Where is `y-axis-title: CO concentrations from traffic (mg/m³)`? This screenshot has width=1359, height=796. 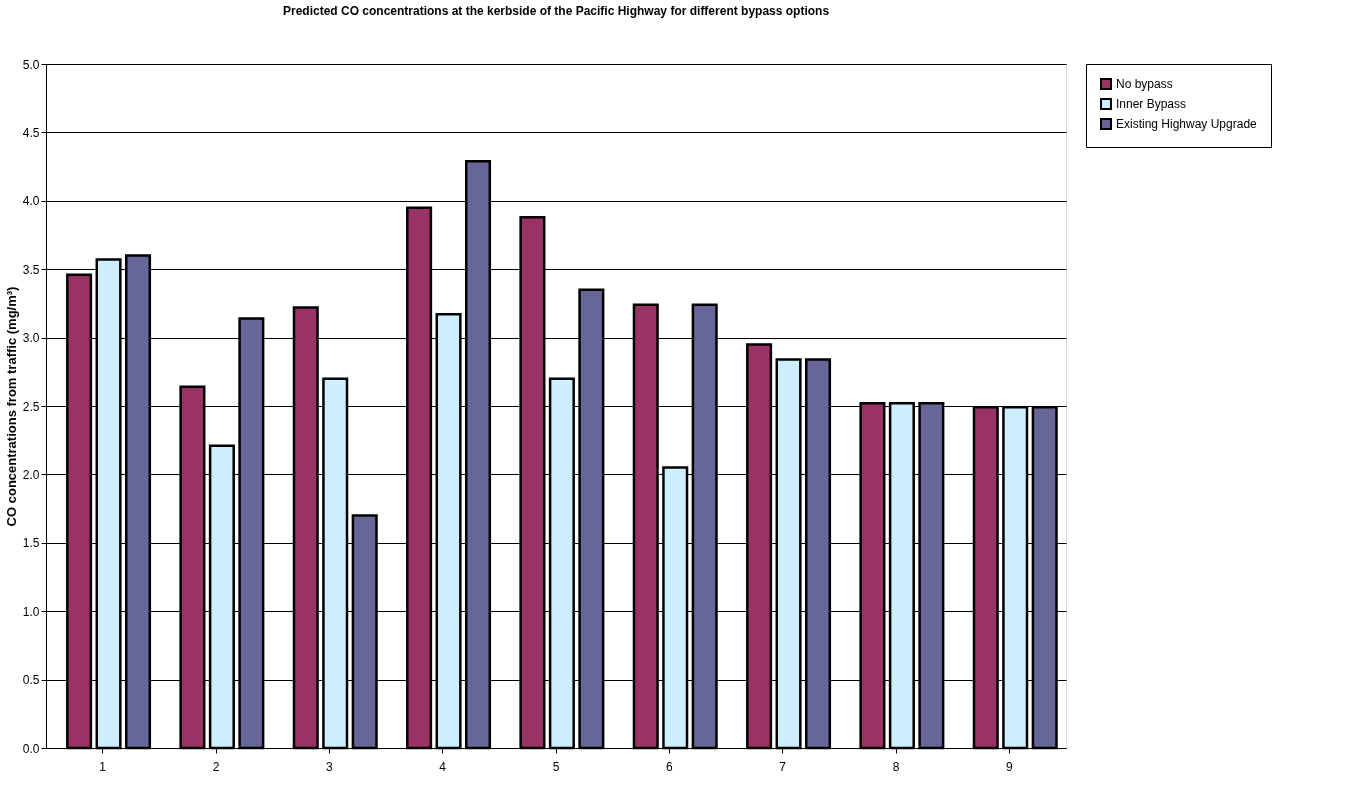 y-axis-title: CO concentrations from traffic (mg/m³) is located at coordinates (11, 406).